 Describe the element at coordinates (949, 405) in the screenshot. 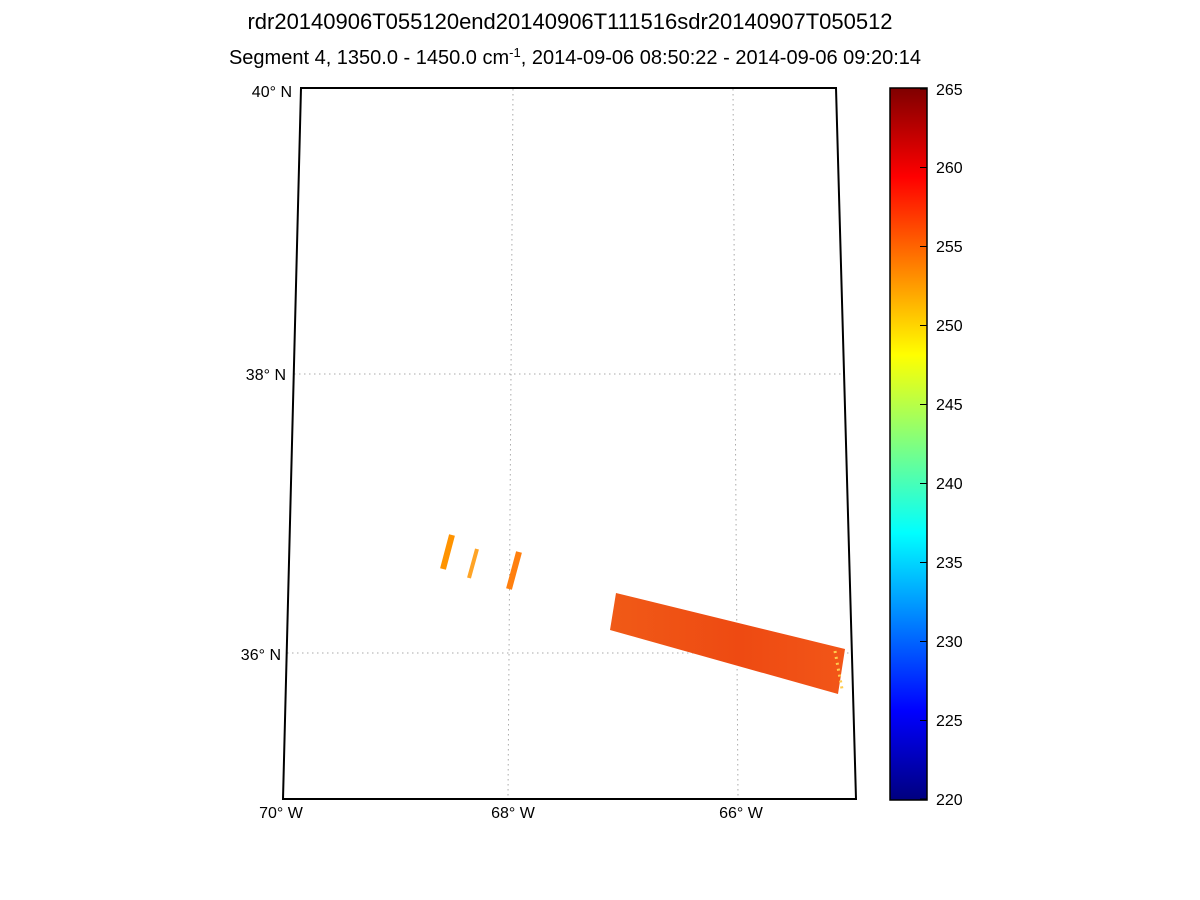

I see `colorbar-label-245: 245` at that location.